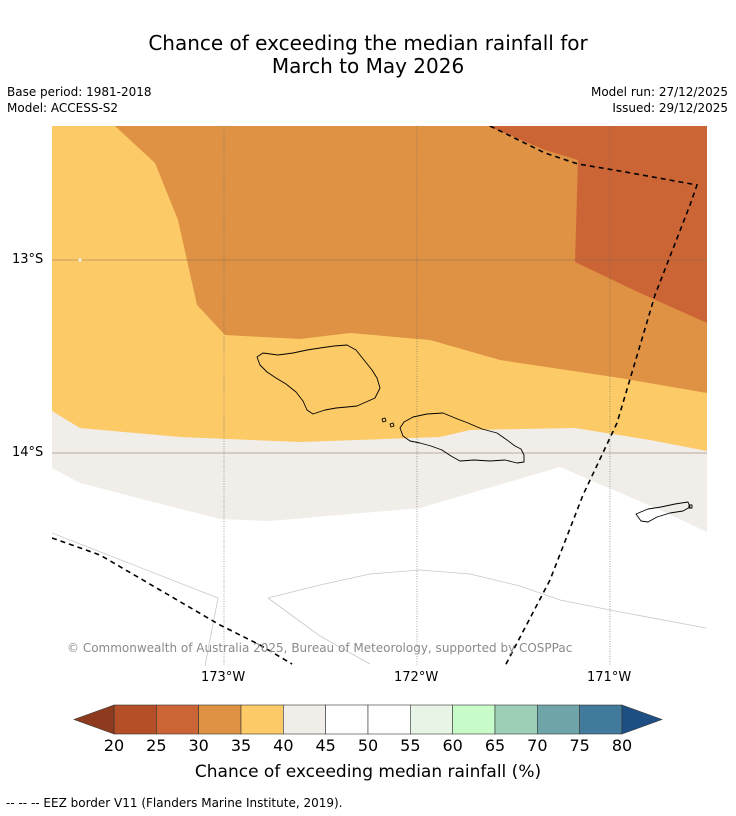  What do you see at coordinates (283, 745) in the screenshot?
I see `colorbar-tick-label: 40` at bounding box center [283, 745].